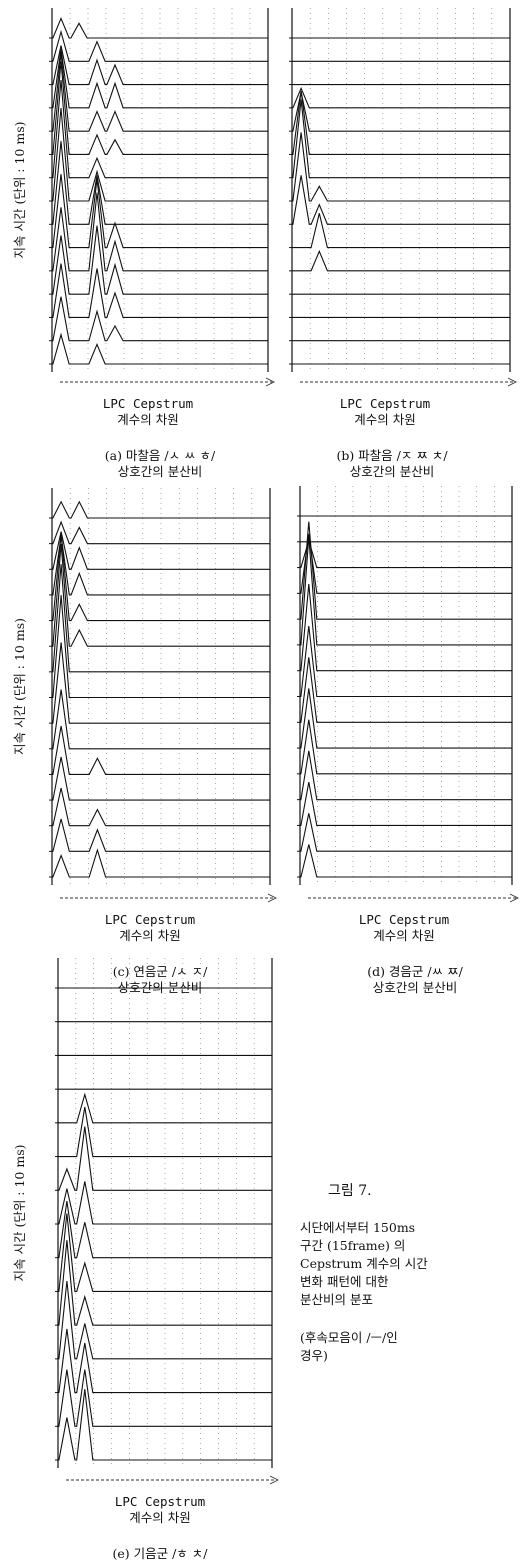 This screenshot has height=1562, width=521. I want to click on figure-caption-line-1: 시단에서부터 150ms, so click(357, 1227).